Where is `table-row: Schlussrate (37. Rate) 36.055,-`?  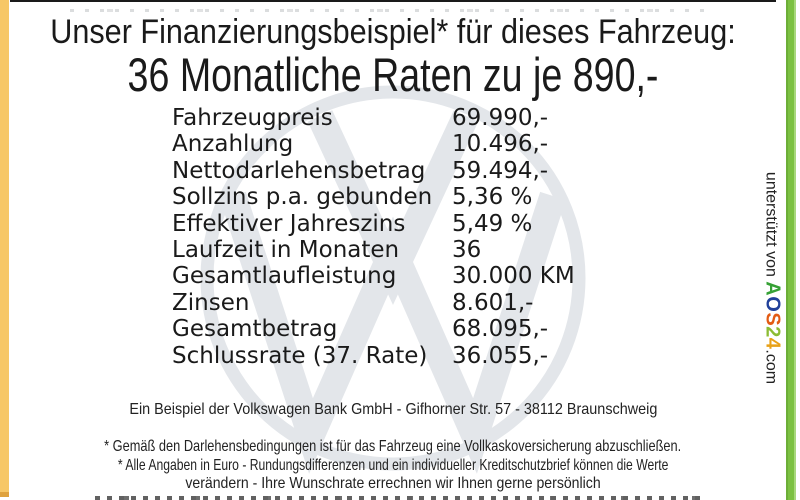 table-row: Schlussrate (37. Rate) 36.055,- is located at coordinates (373, 356).